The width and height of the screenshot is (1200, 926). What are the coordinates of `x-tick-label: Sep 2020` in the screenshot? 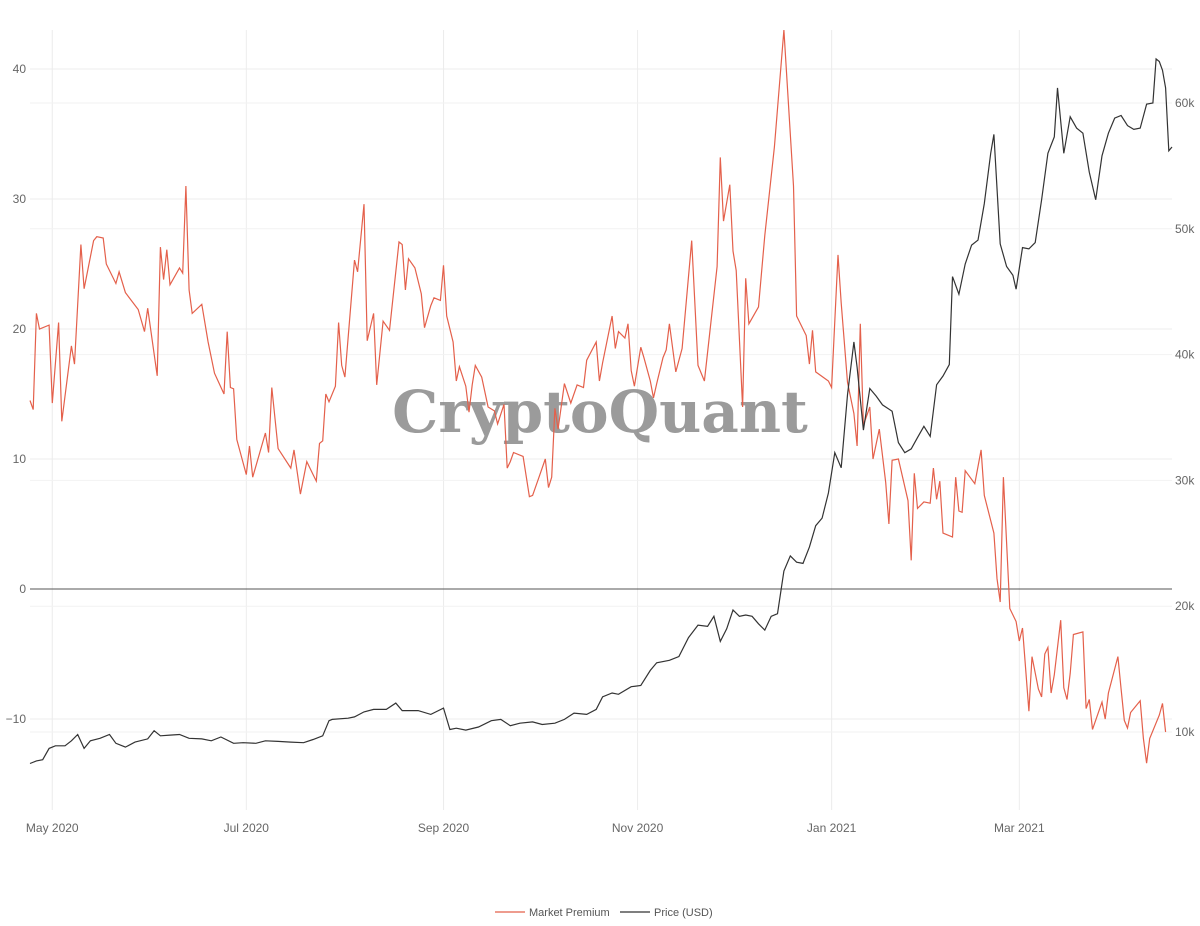 It's located at (444, 828).